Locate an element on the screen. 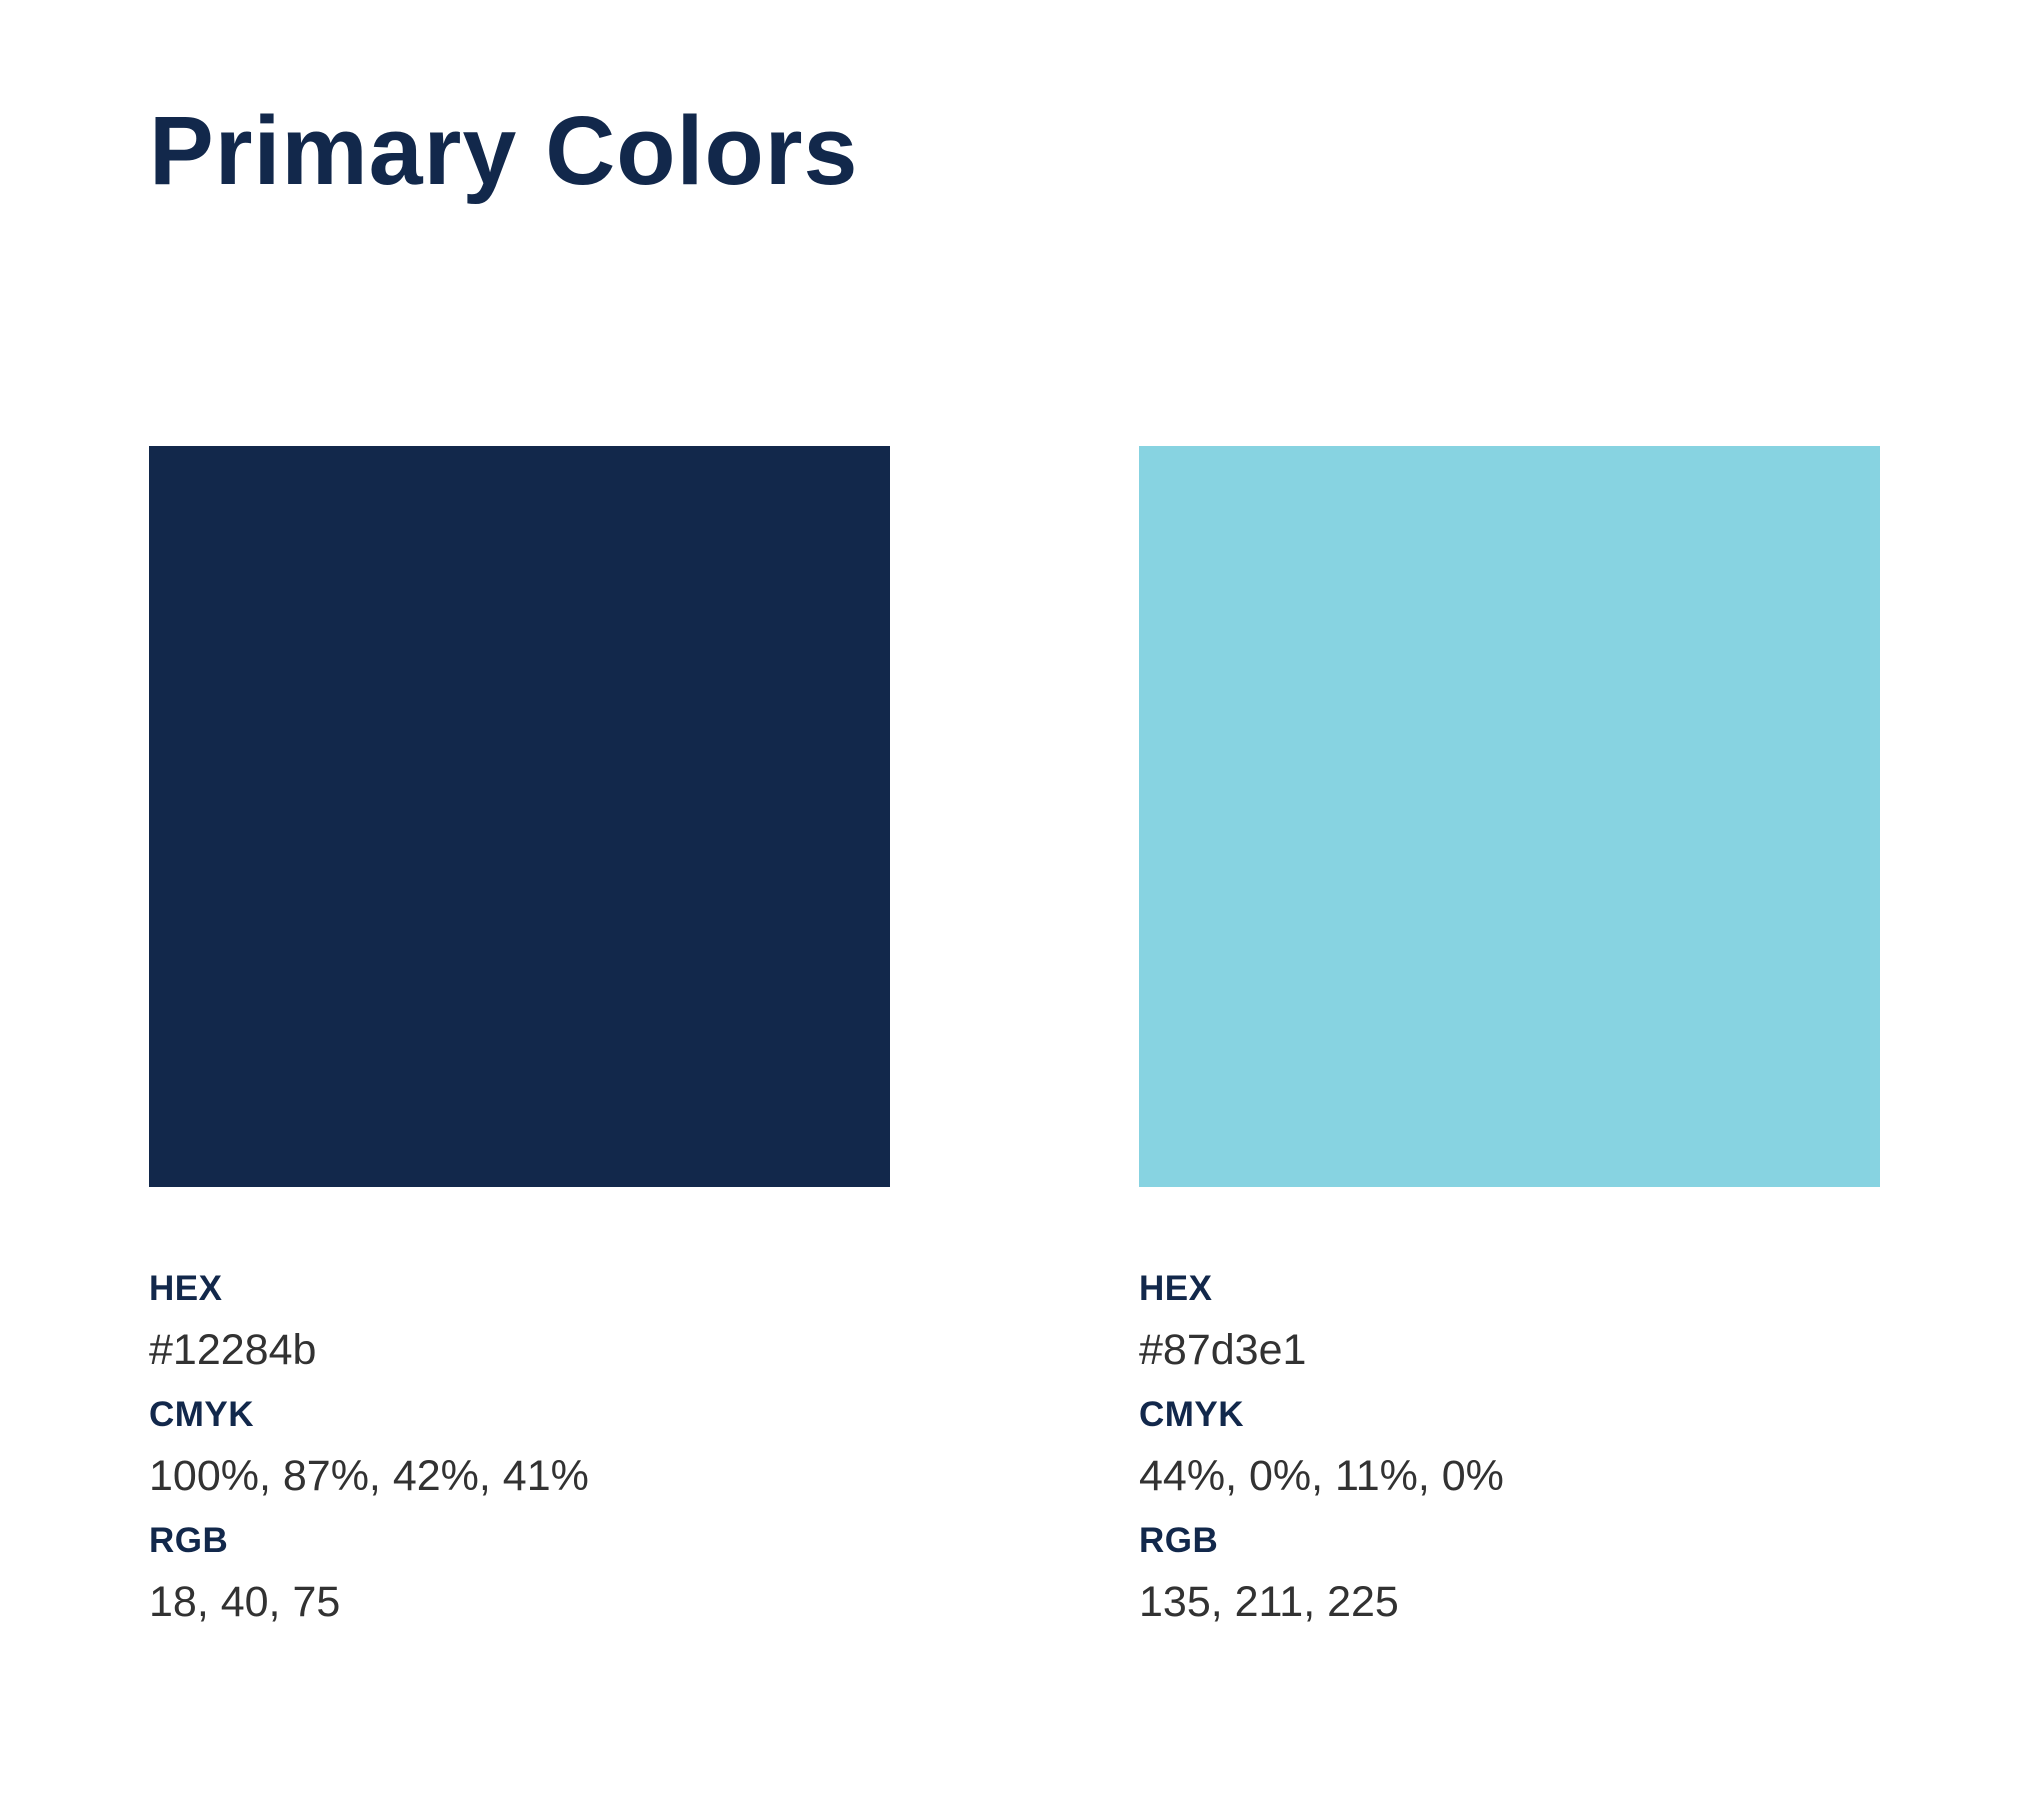  page-title: Primary Colors is located at coordinates (504, 150).